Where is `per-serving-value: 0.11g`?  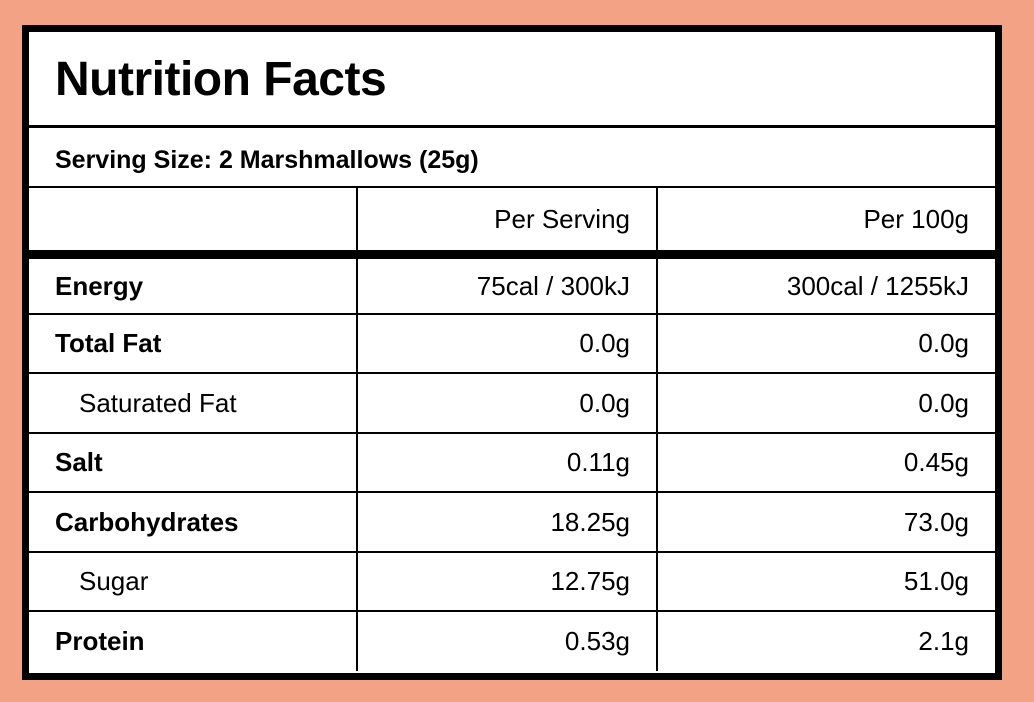
per-serving-value: 0.11g is located at coordinates (507, 462).